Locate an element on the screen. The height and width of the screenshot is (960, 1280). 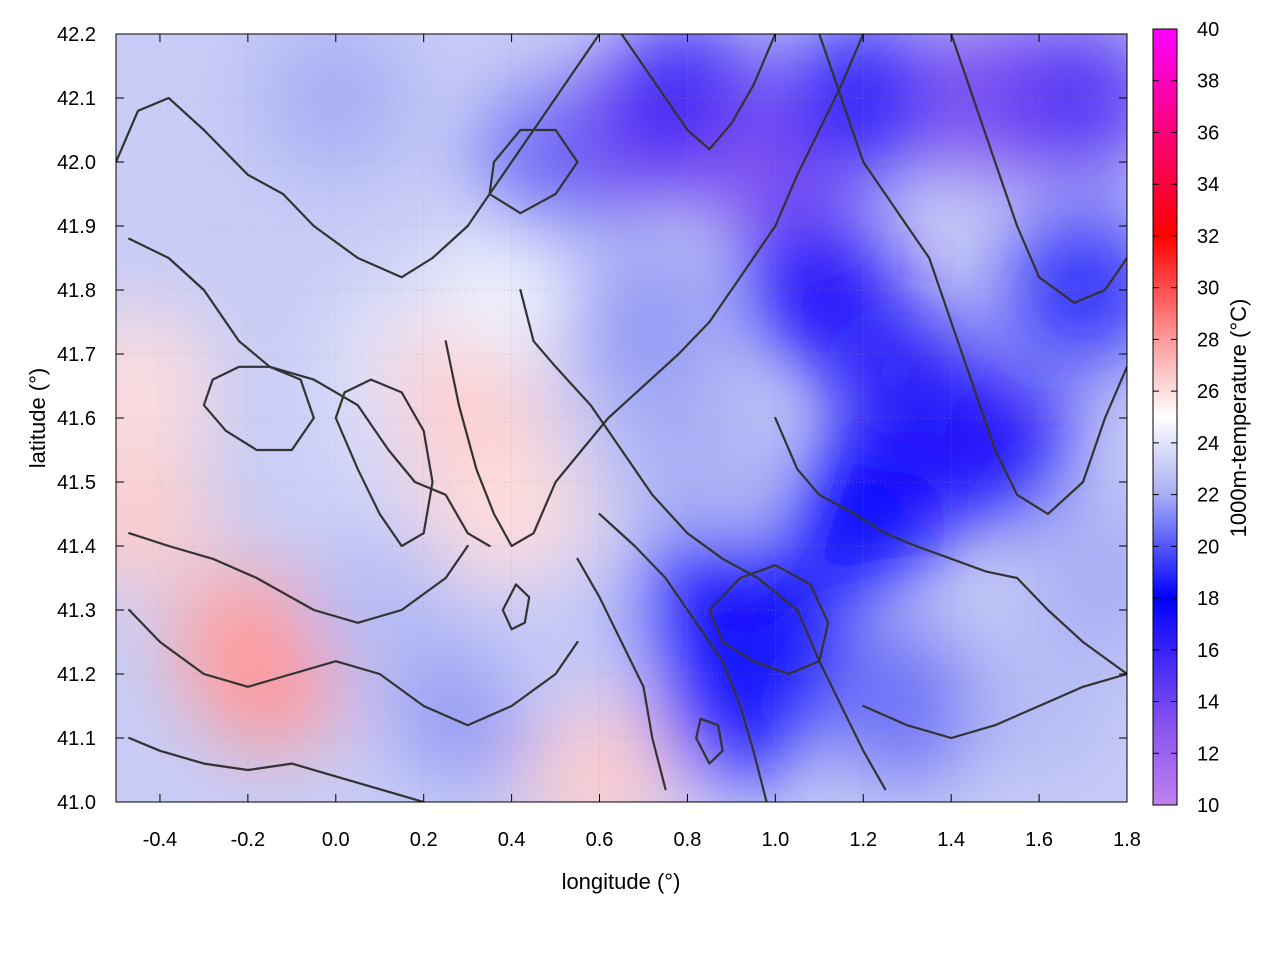
colorbar-tick-label: 12 is located at coordinates (1208, 754).